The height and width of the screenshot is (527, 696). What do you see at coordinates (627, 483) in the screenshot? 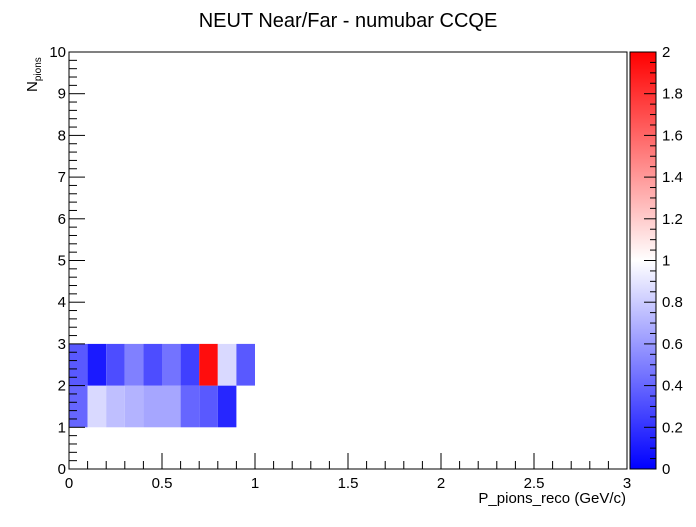
I see `x-tick-label: 3` at bounding box center [627, 483].